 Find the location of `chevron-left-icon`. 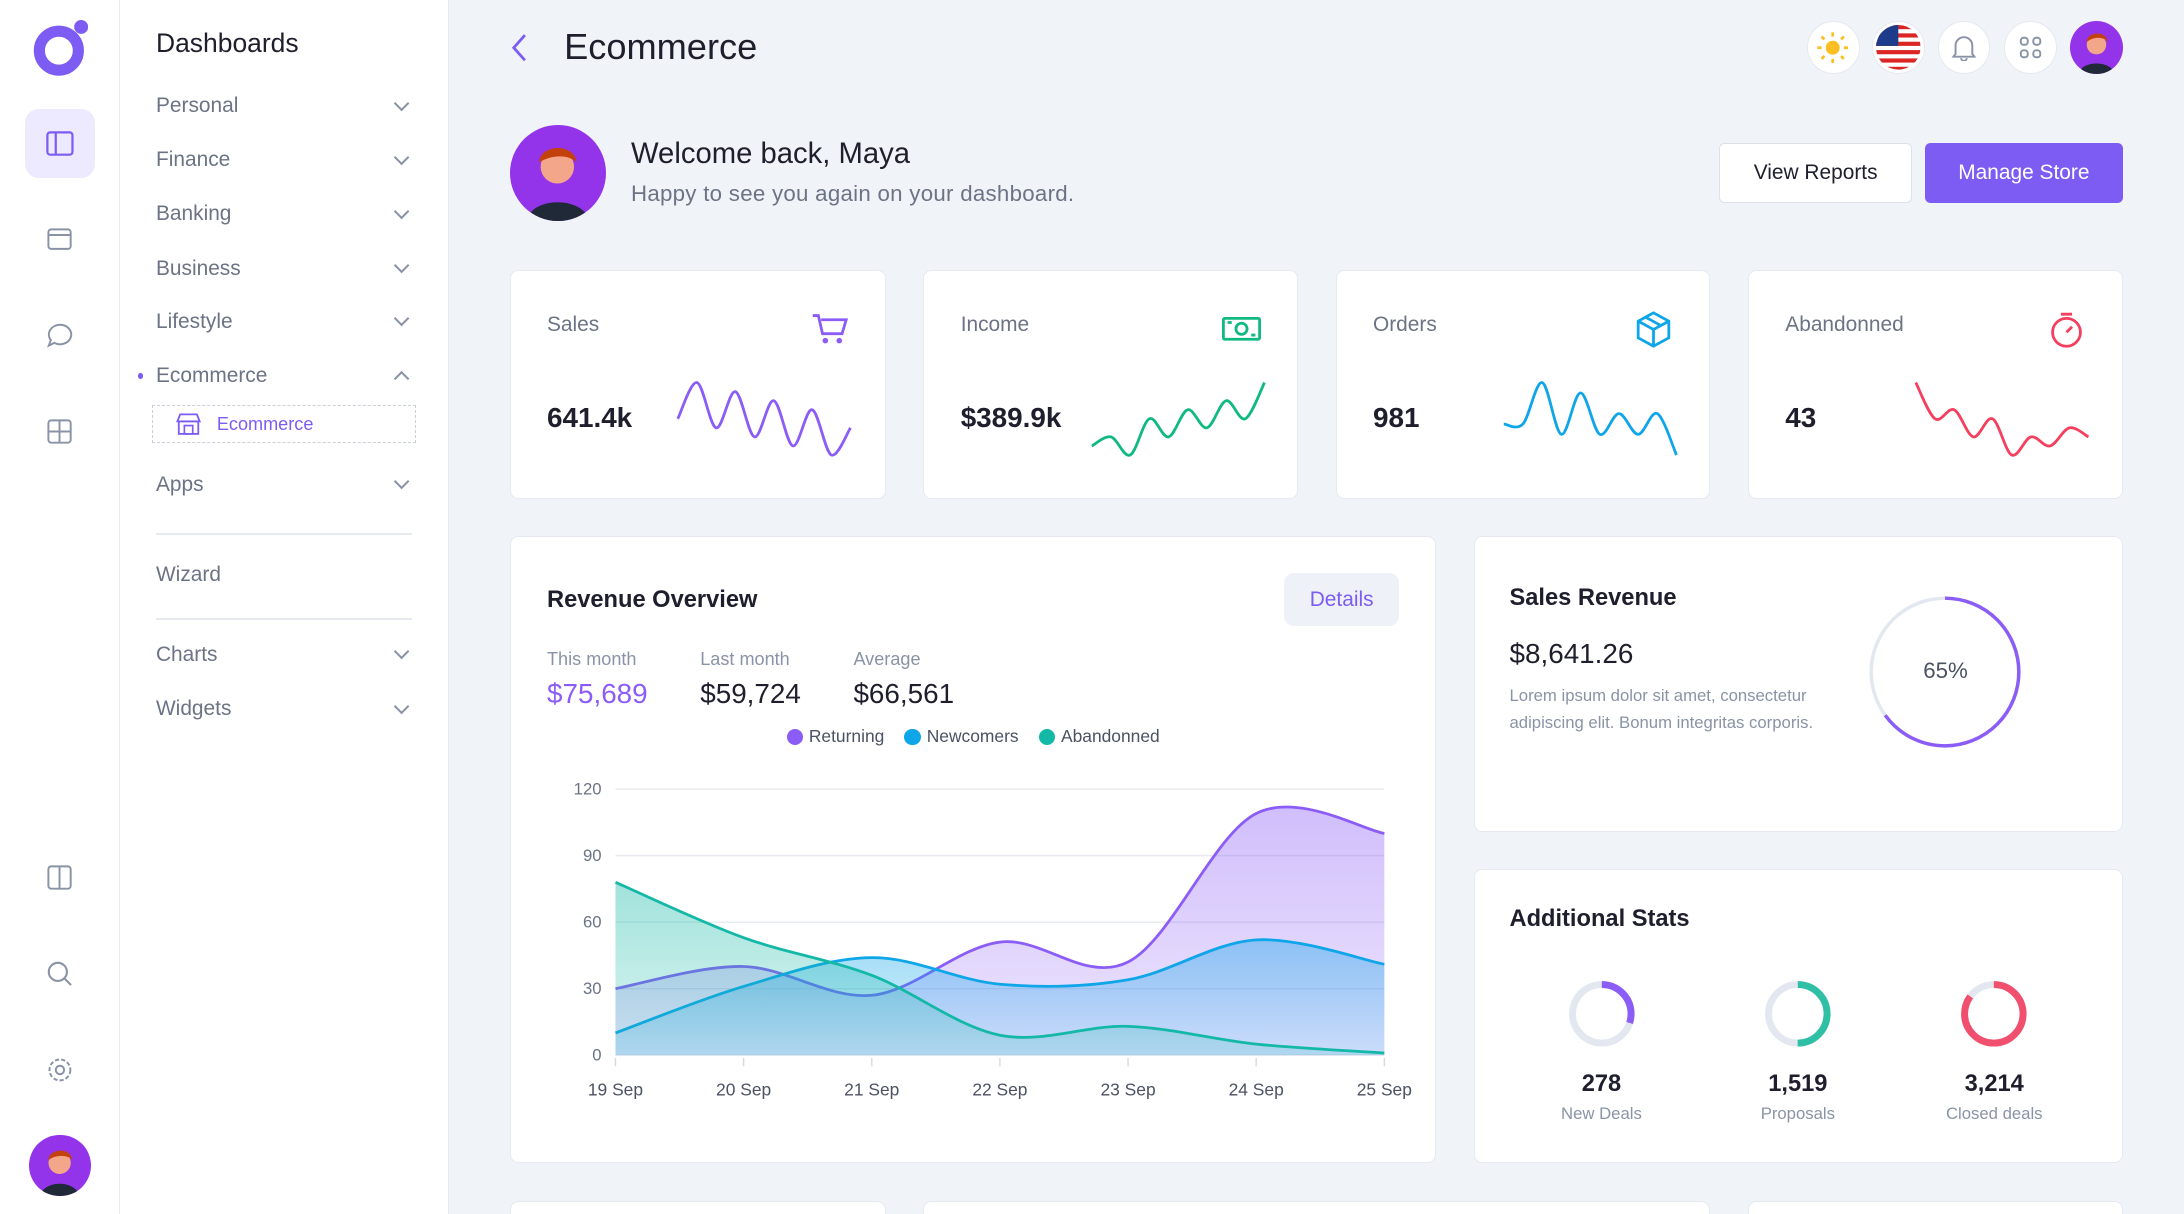

chevron-left-icon is located at coordinates (519, 47).